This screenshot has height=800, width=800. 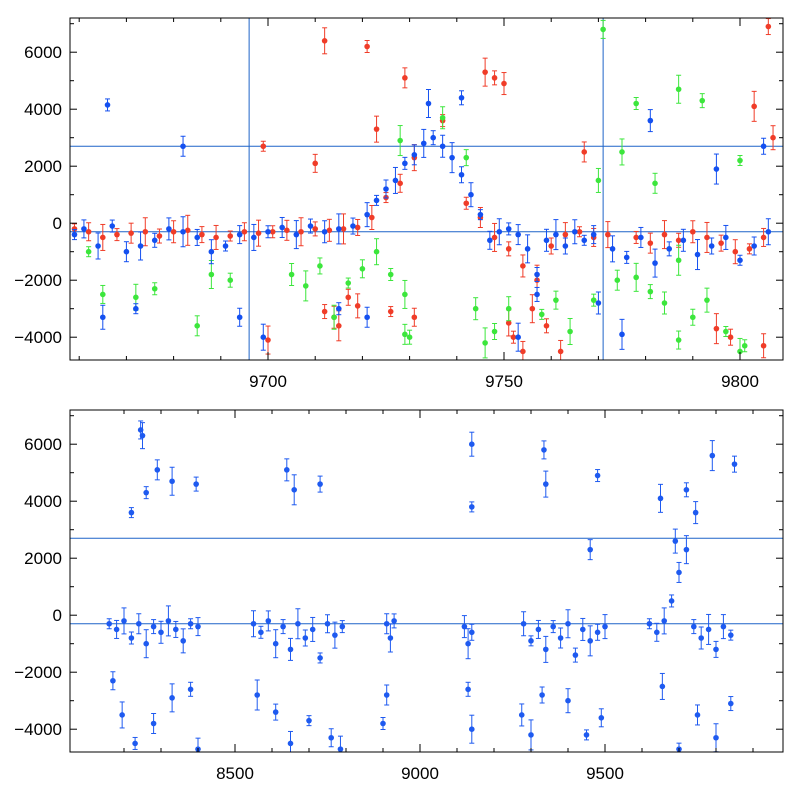 What do you see at coordinates (268, 381) in the screenshot?
I see `x-tick-label: 9700` at bounding box center [268, 381].